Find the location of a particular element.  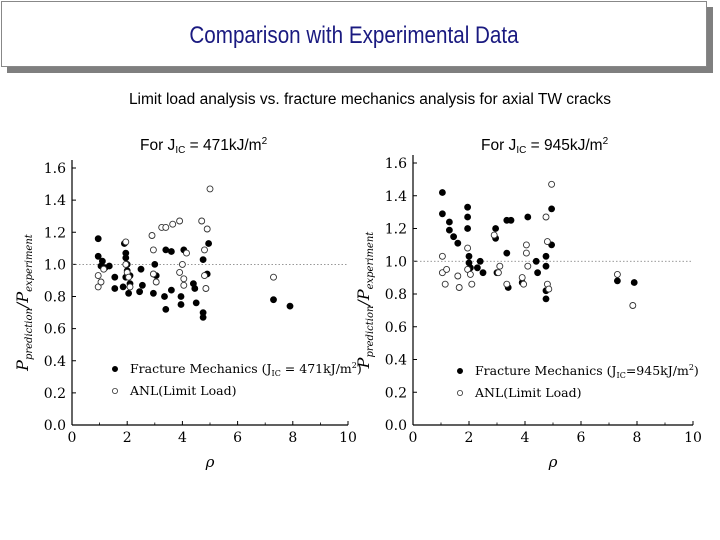

panel-caption-left: For JIC = 471kJ/m2 is located at coordinates (203, 146).